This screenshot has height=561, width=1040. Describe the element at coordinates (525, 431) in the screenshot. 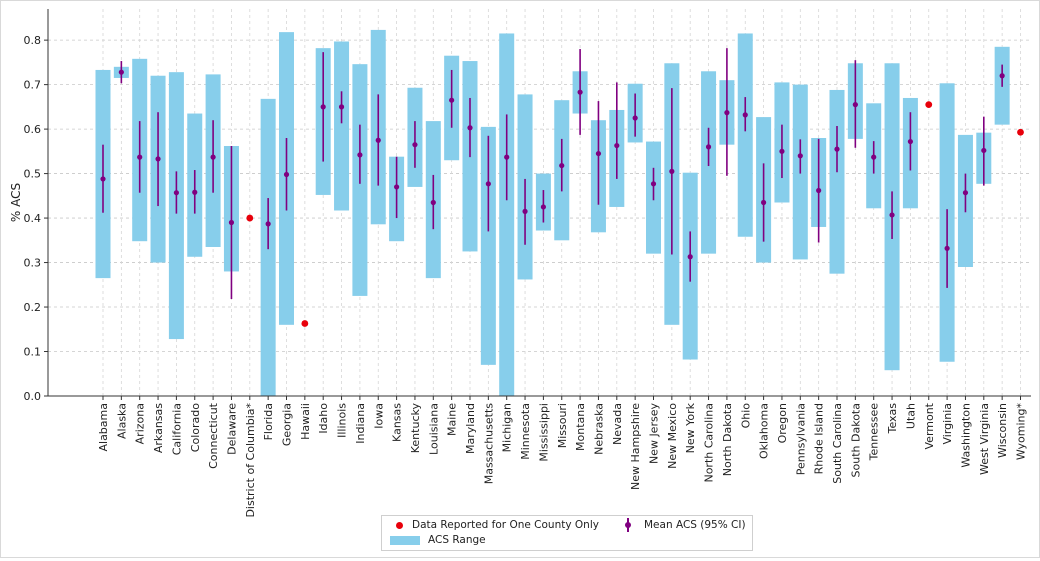

I see `x-tick-label-minnesota: Minnesota` at that location.